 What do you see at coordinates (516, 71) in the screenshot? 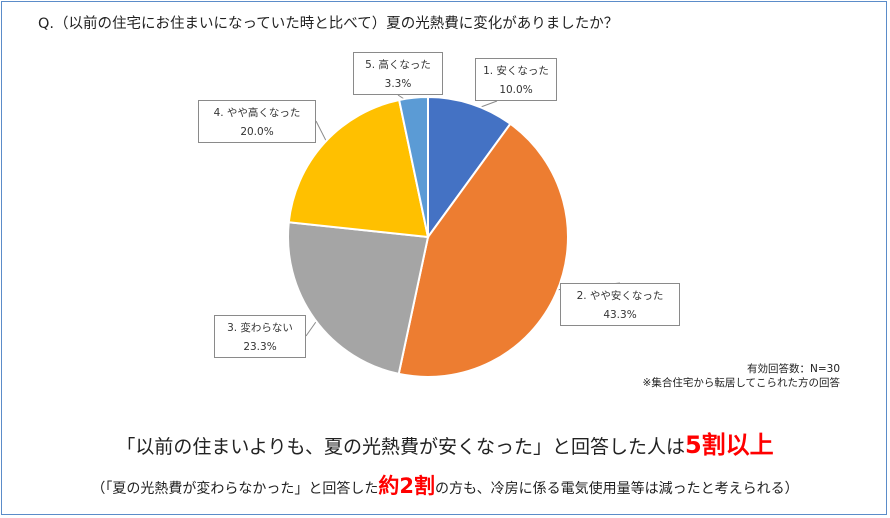
I see `slice-label-1-category: 1. 安くなった` at bounding box center [516, 71].